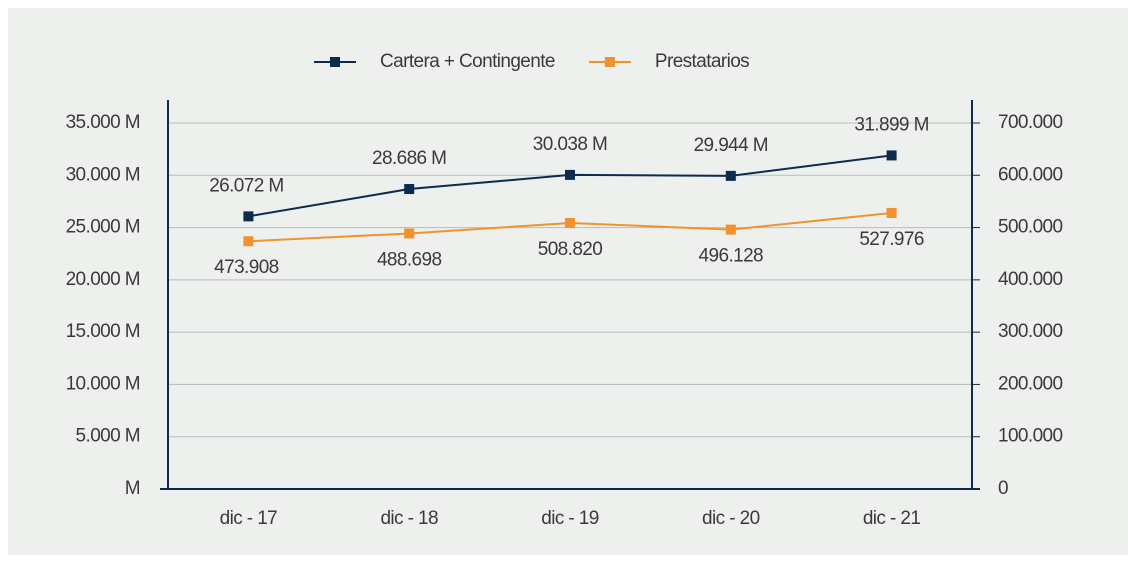  What do you see at coordinates (132, 488) in the screenshot?
I see `y-tick-label: M` at bounding box center [132, 488].